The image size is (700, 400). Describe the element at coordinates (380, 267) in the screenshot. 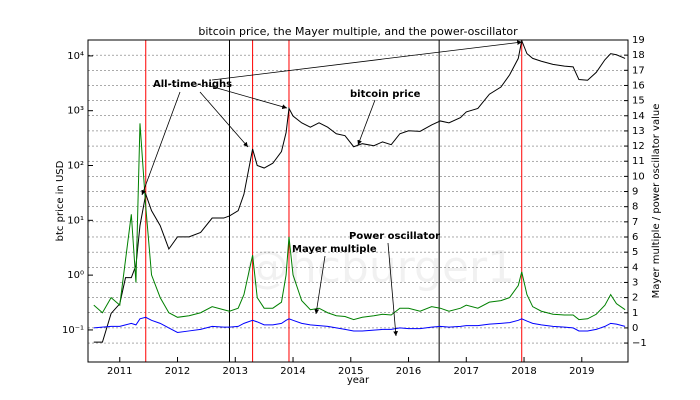

I see `watermark: @hcburger1` at that location.